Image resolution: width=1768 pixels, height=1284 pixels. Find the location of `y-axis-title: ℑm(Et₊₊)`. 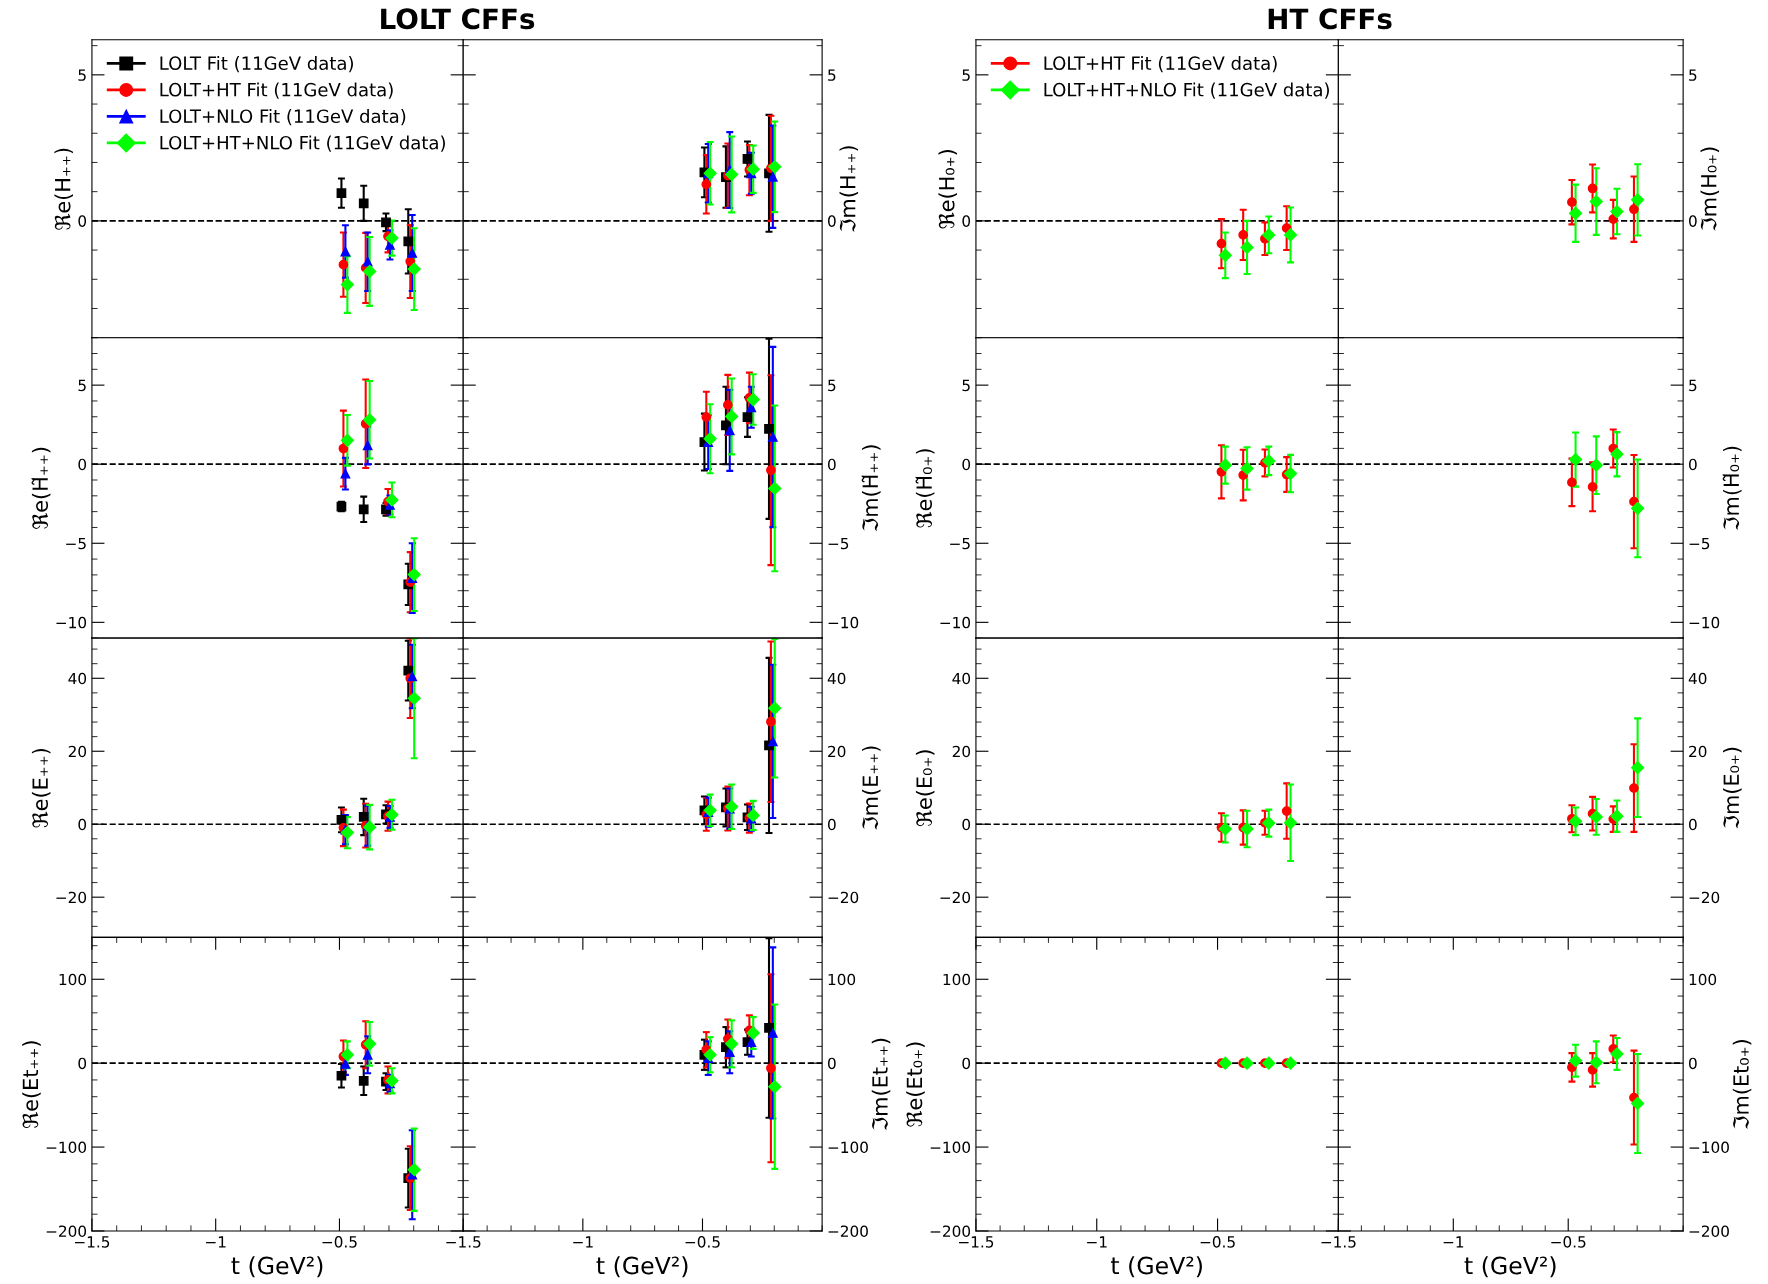

y-axis-title: ℑm(Et₊₊) is located at coordinates (881, 1084).